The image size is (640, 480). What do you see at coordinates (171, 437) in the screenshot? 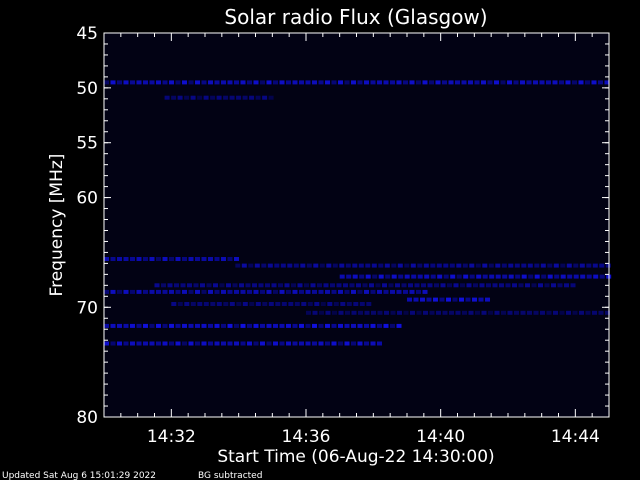
I see `x-tick-label: 14:32` at bounding box center [171, 437].